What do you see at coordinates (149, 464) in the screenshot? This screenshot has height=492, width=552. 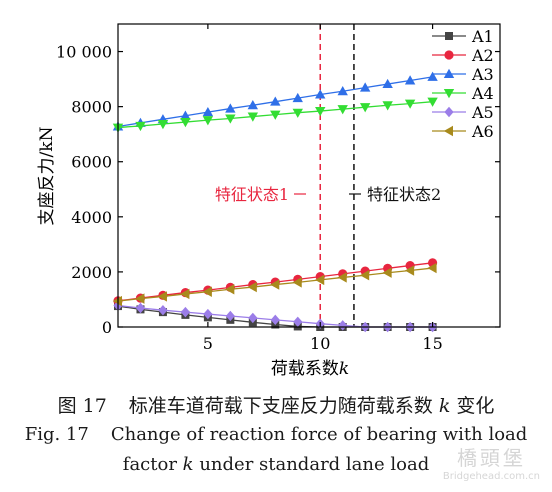 I see `caption-en-pre: factor` at bounding box center [149, 464].